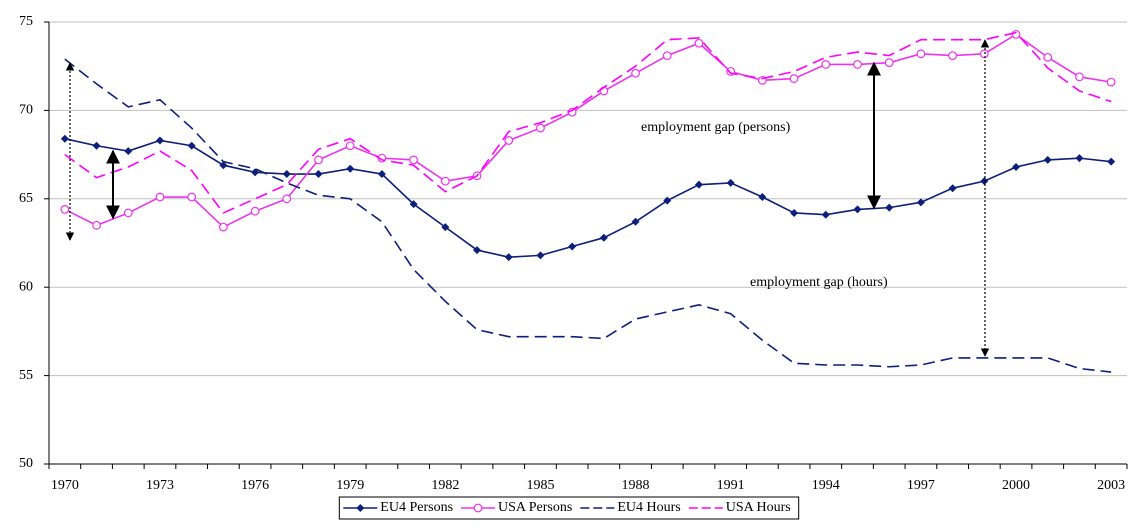 The image size is (1138, 528). I want to click on x-tick-label: 1976, so click(255, 485).